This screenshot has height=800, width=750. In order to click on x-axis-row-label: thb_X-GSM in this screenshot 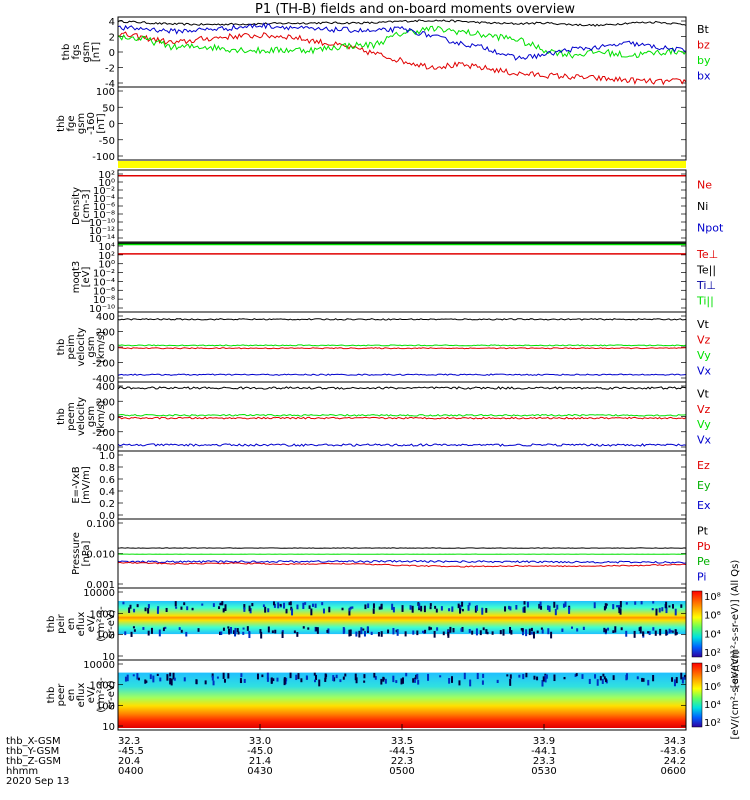, I will do `click(33, 741)`.